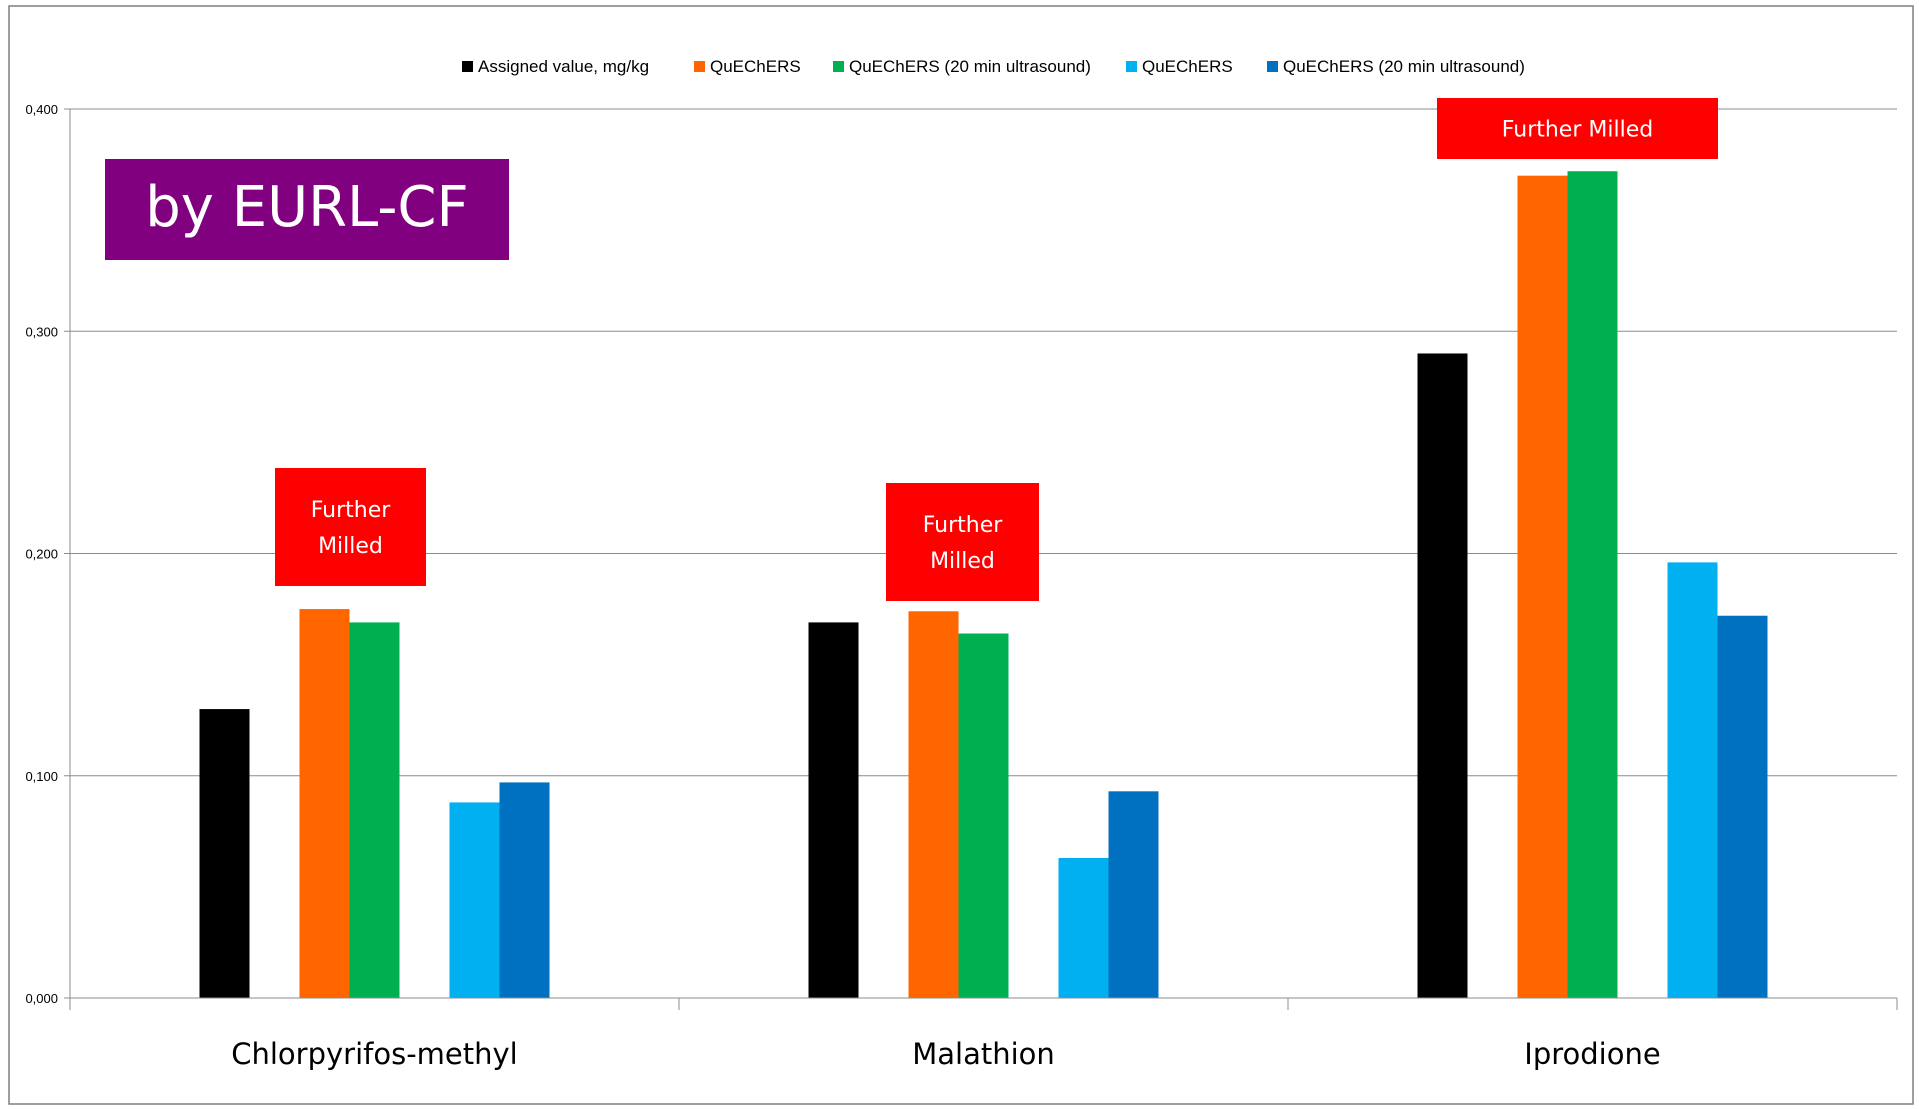 The width and height of the screenshot is (1919, 1109). What do you see at coordinates (41, 554) in the screenshot?
I see `y-tick-label: 0,200` at bounding box center [41, 554].